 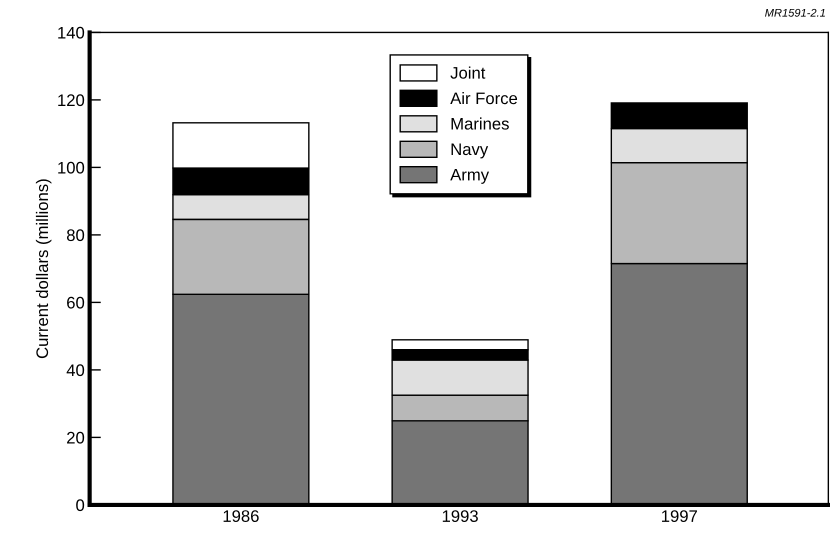 I want to click on x-tick-label: 1986, so click(x=241, y=516).